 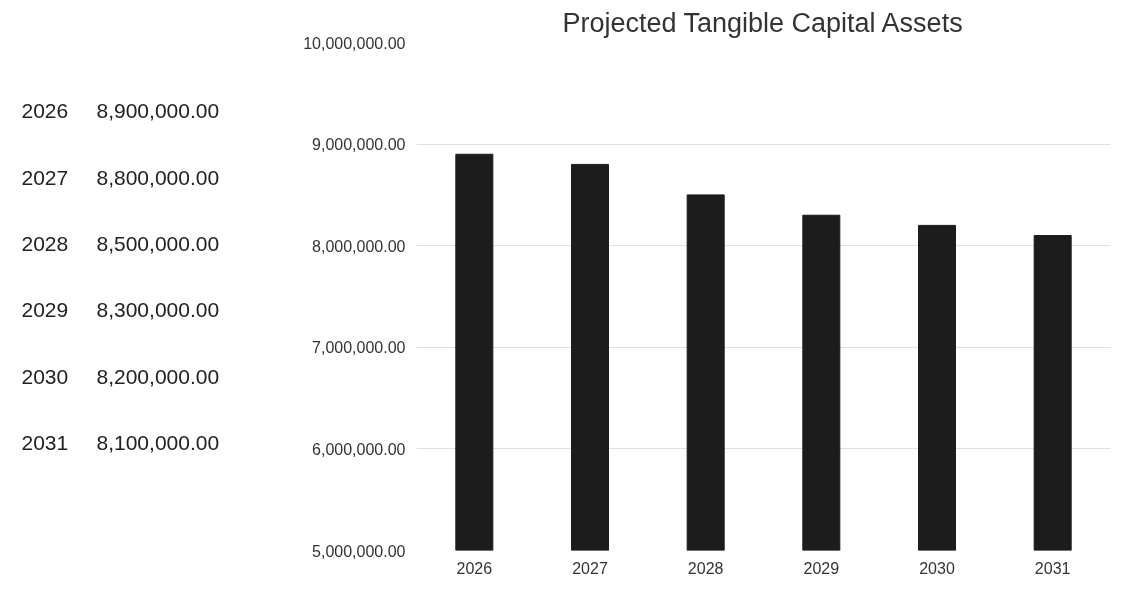 What do you see at coordinates (705, 568) in the screenshot?
I see `x-tick-label: 2028` at bounding box center [705, 568].